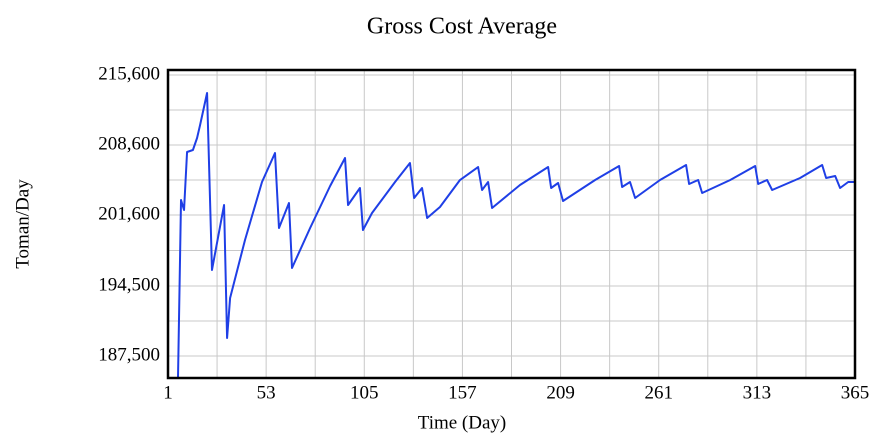  What do you see at coordinates (129, 213) in the screenshot?
I see `y-tick-label: 201,600` at bounding box center [129, 213].